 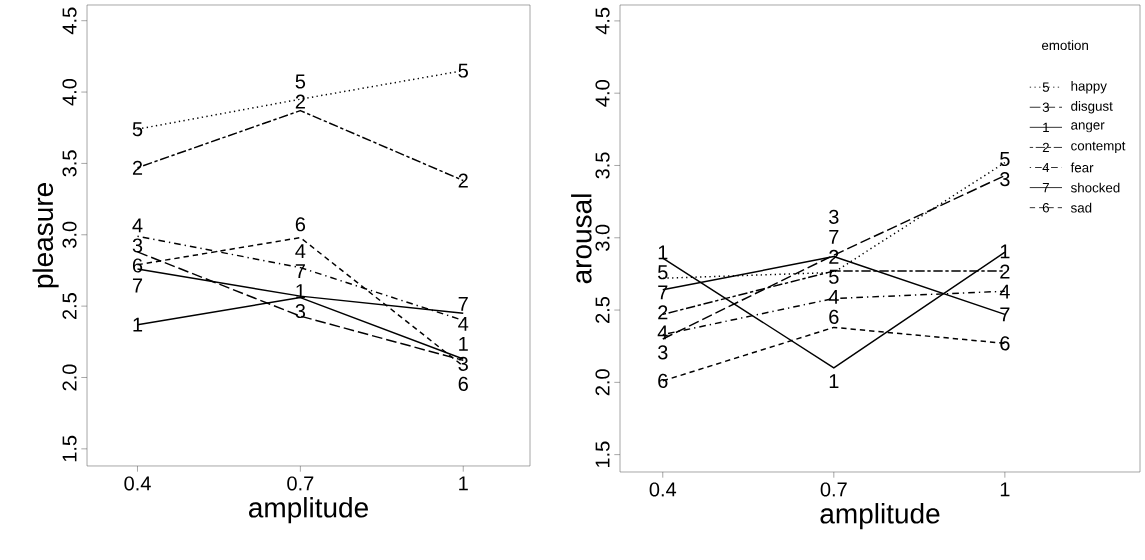 What do you see at coordinates (1081, 207) in the screenshot?
I see `legend-label: sad` at bounding box center [1081, 207].